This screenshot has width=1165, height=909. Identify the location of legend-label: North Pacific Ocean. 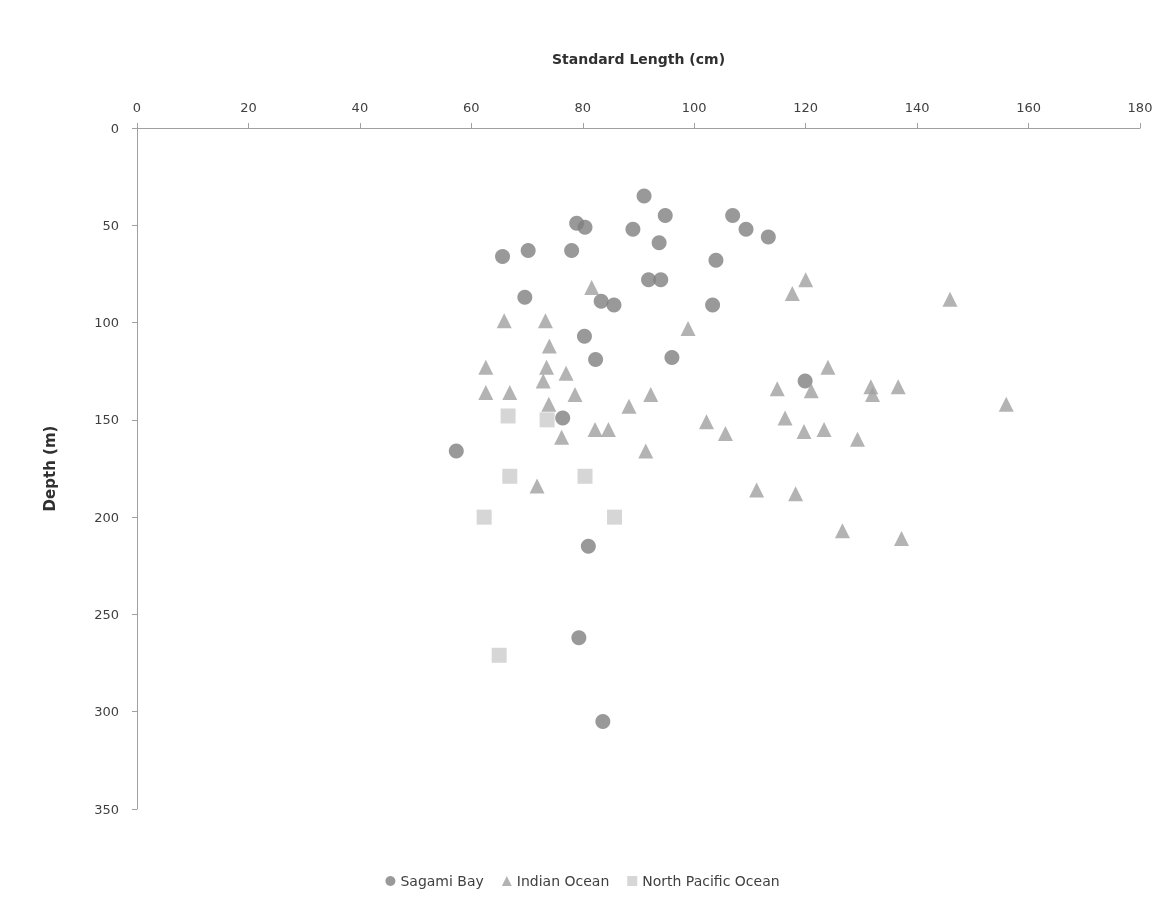
(711, 881).